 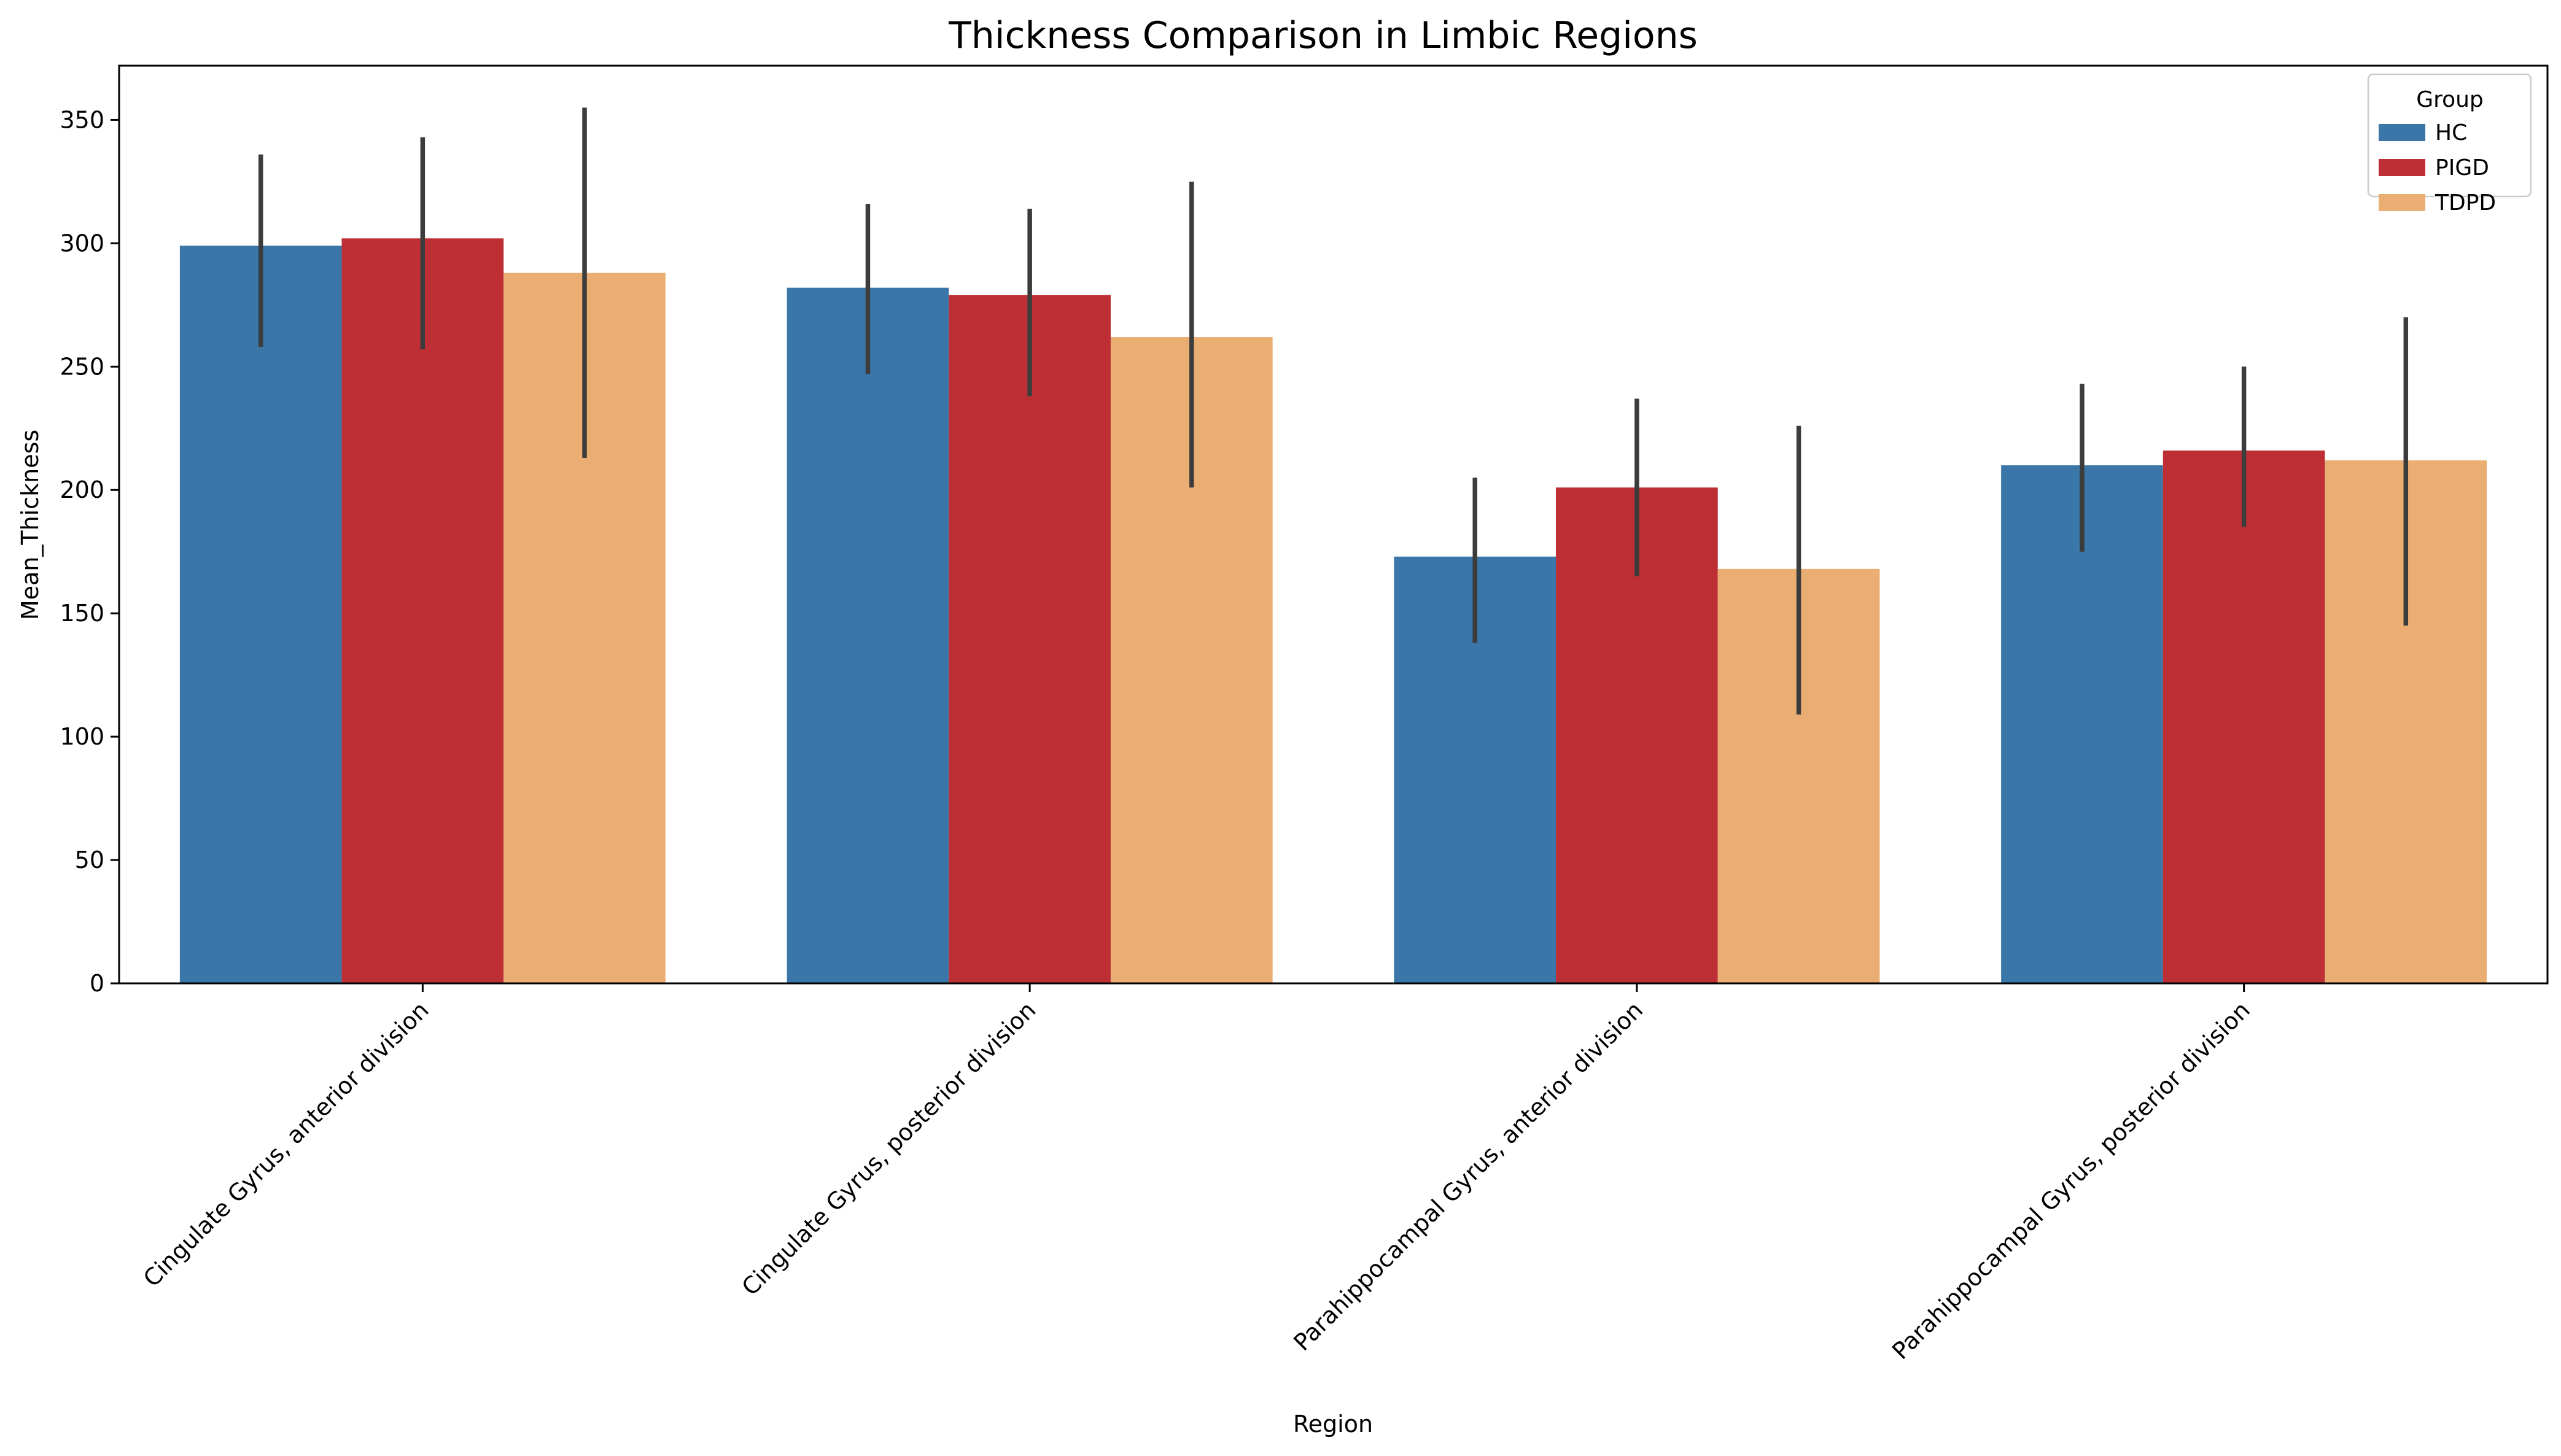 I want to click on y-tick-label: 0, so click(x=97, y=983).